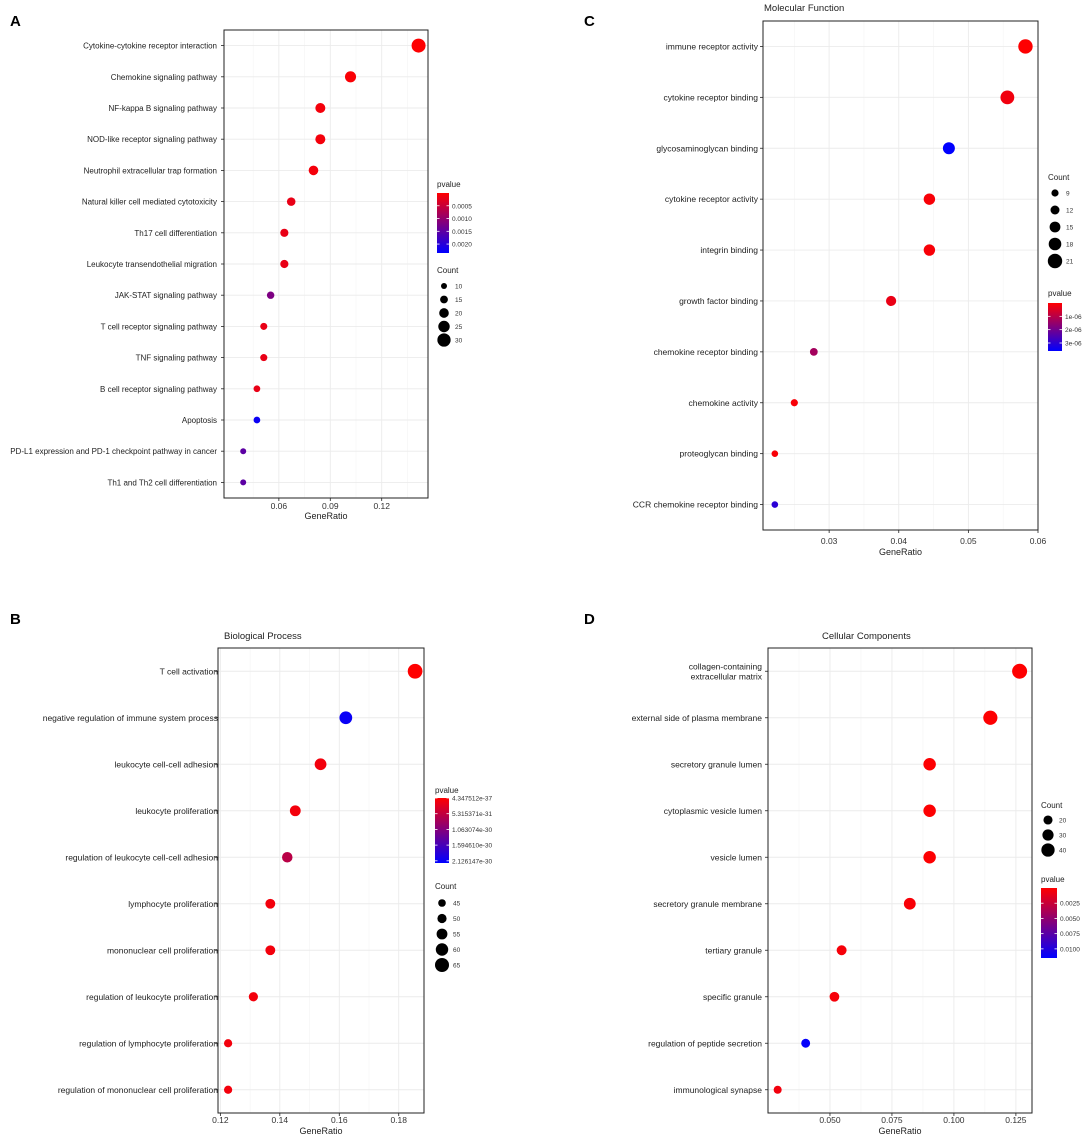 Image resolution: width=1084 pixels, height=1138 pixels. Describe the element at coordinates (804, 8) in the screenshot. I see `panel-title: Molecular Function` at that location.